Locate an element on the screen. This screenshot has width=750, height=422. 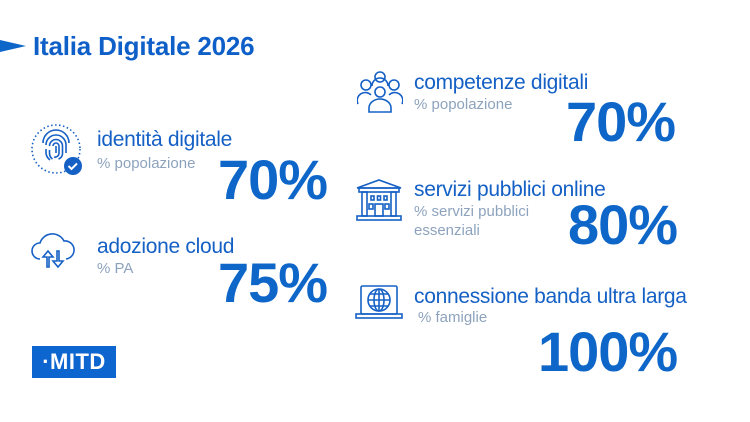
metric-value-identita-digitale: 70% is located at coordinates (273, 179).